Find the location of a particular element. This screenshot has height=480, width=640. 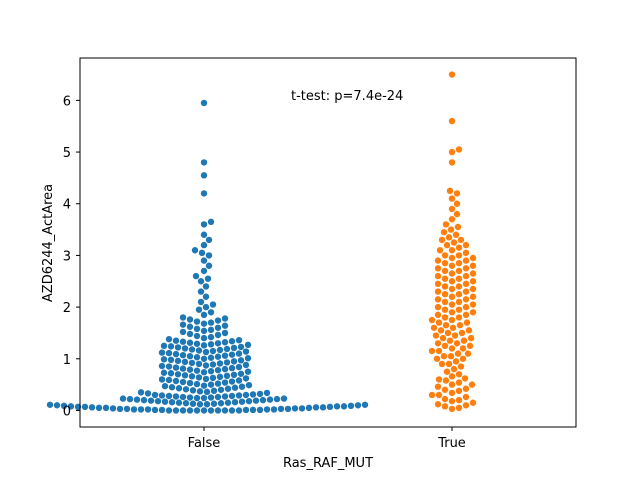

y-tick-label: 2 is located at coordinates (67, 308).